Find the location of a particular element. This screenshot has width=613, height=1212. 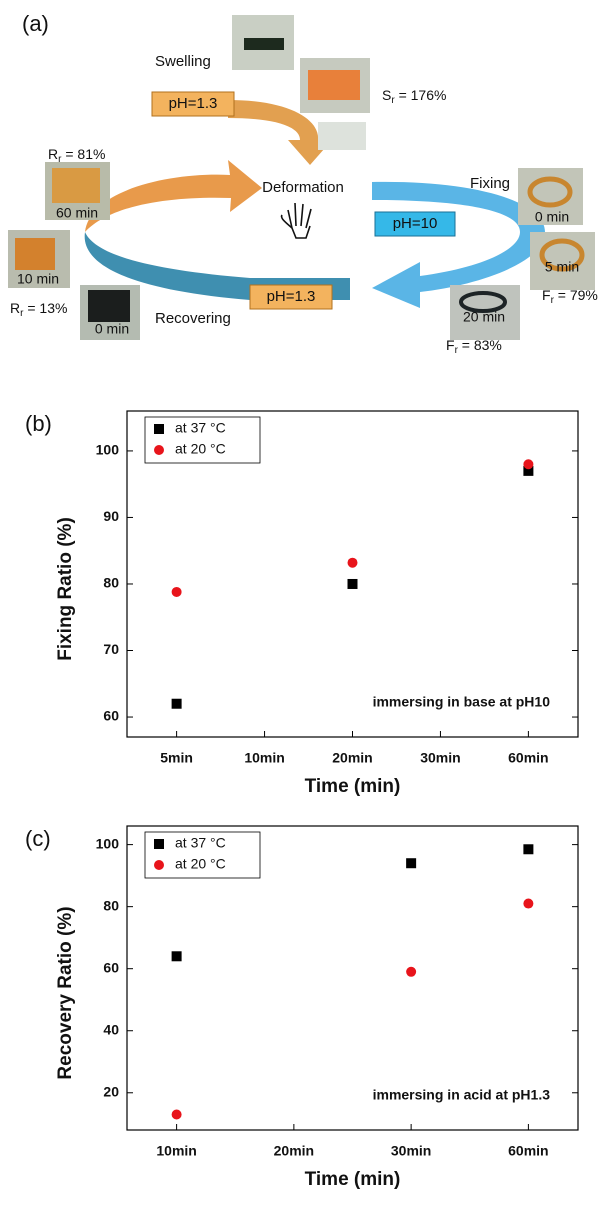

panel-label: (a) is located at coordinates (35, 23).